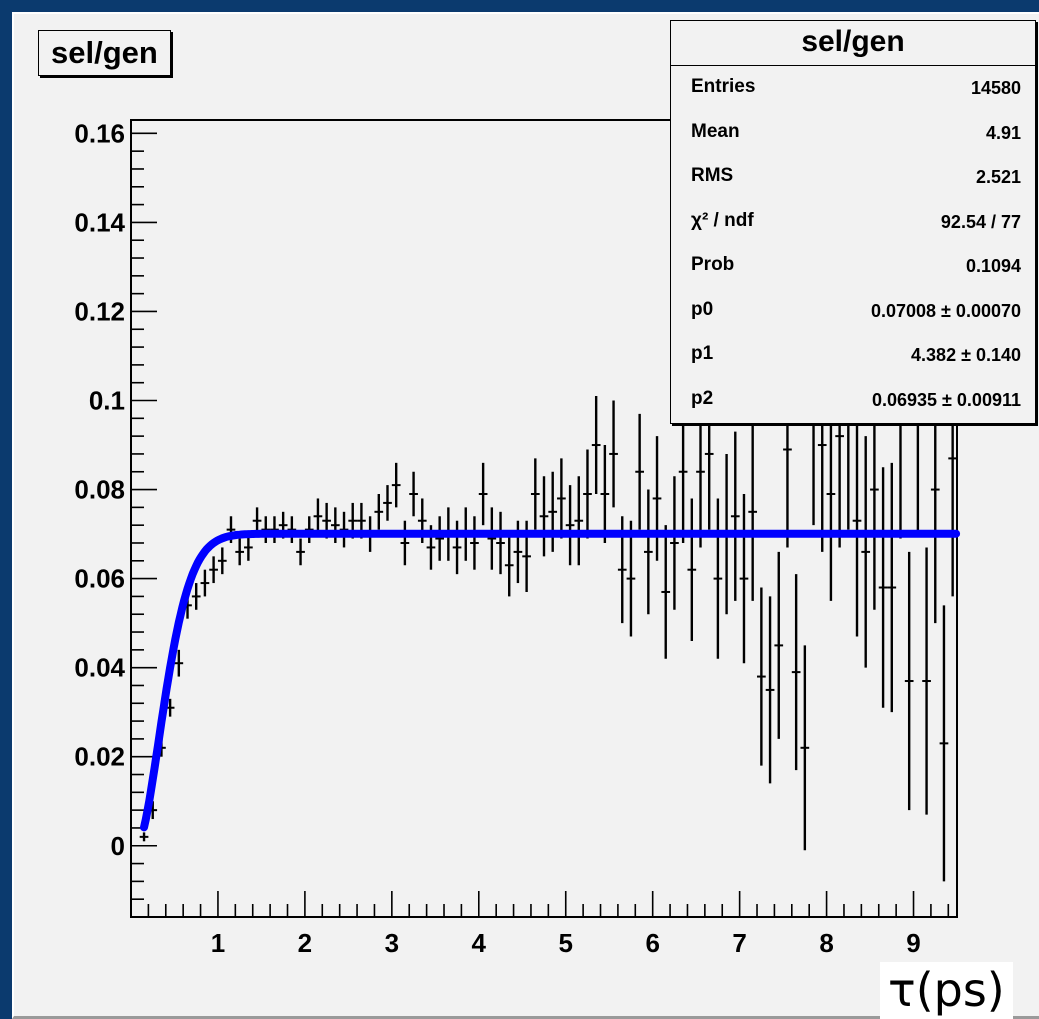 This screenshot has width=1039, height=1019. I want to click on stat-value: 0.1094, so click(993, 266).